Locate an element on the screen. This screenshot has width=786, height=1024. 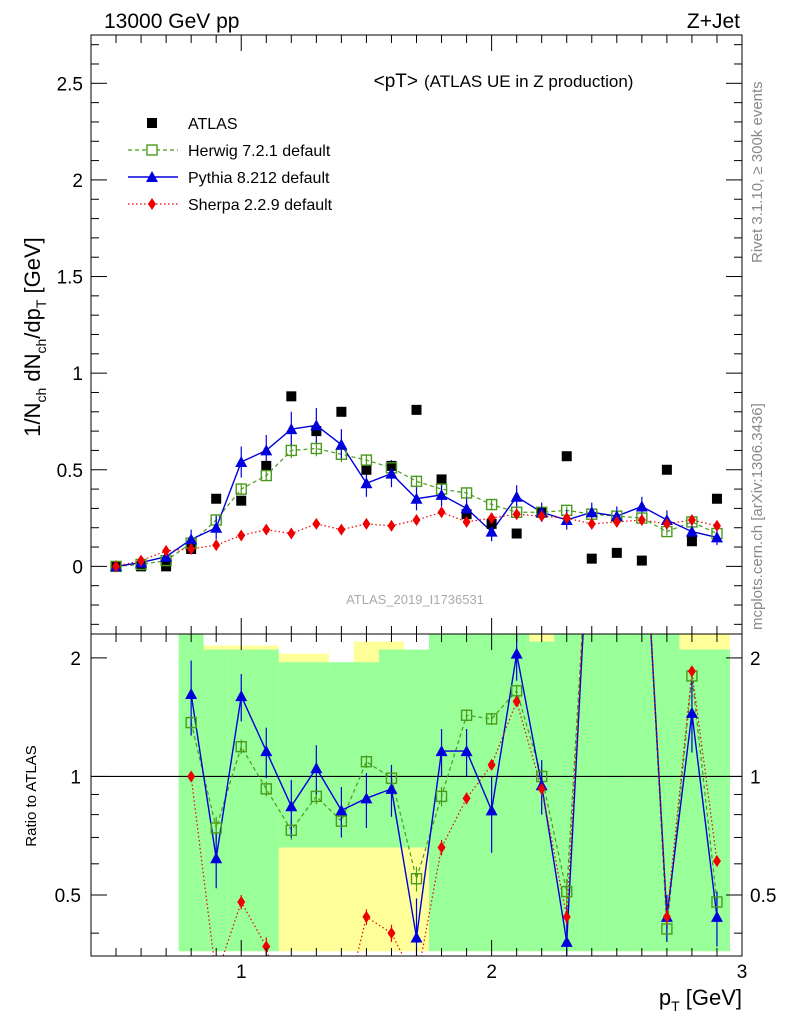
legend-marker-herwig is located at coordinates (152, 150).